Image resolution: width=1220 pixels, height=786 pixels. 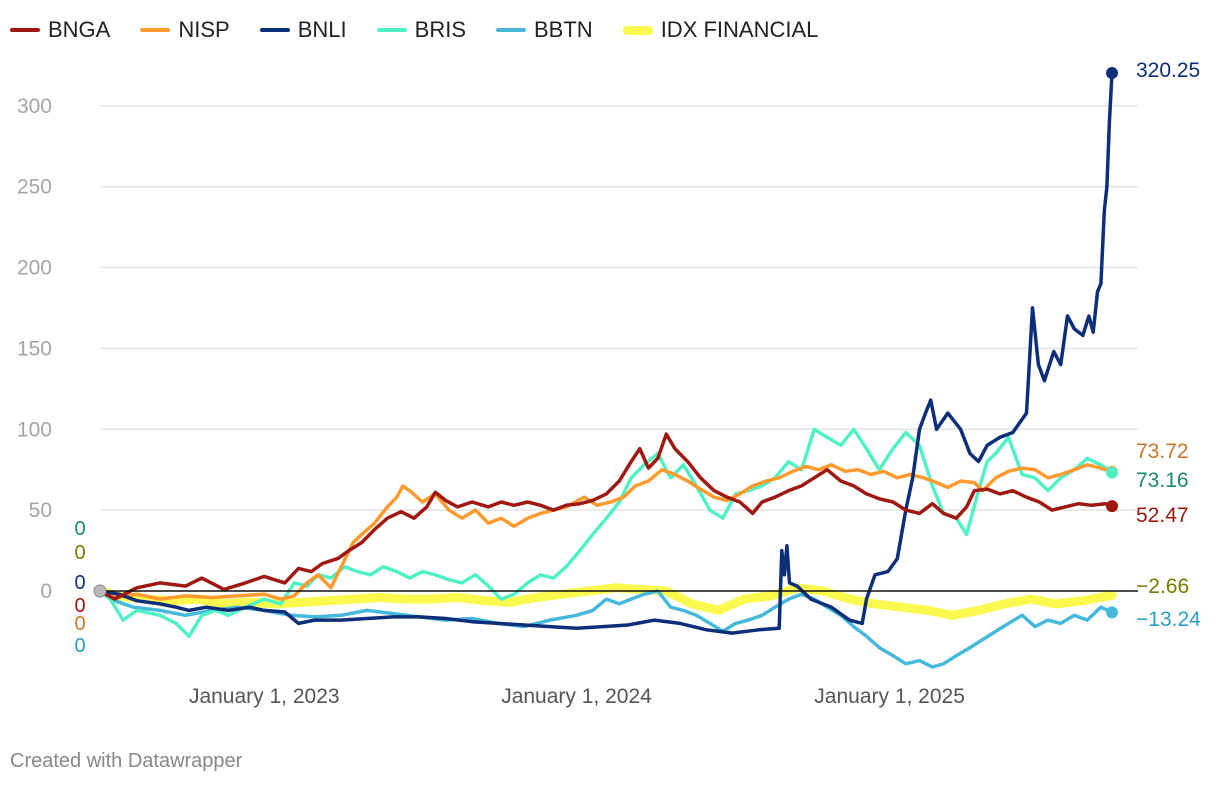 What do you see at coordinates (204, 29) in the screenshot?
I see `legend-label: NISP` at bounding box center [204, 29].